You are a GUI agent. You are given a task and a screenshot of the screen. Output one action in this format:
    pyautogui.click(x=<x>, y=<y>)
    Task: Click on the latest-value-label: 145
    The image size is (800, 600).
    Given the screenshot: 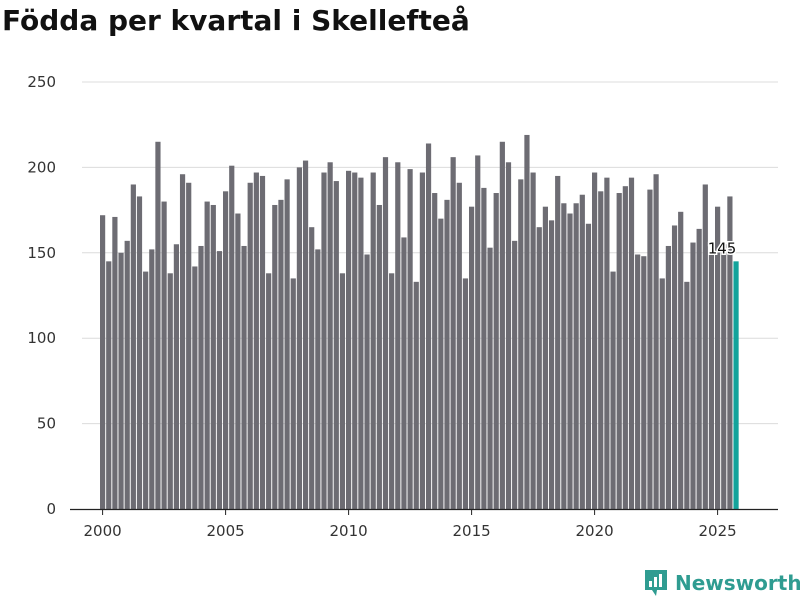 What is the action you would take?
    pyautogui.click(x=722, y=248)
    